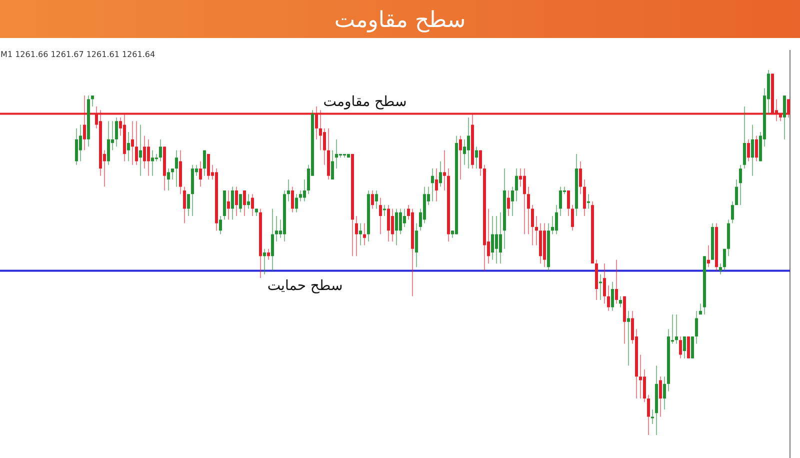 Image resolution: width=800 pixels, height=458 pixels. What do you see at coordinates (400, 20) in the screenshot?
I see `chart-title: سطح مقاومت` at bounding box center [400, 20].